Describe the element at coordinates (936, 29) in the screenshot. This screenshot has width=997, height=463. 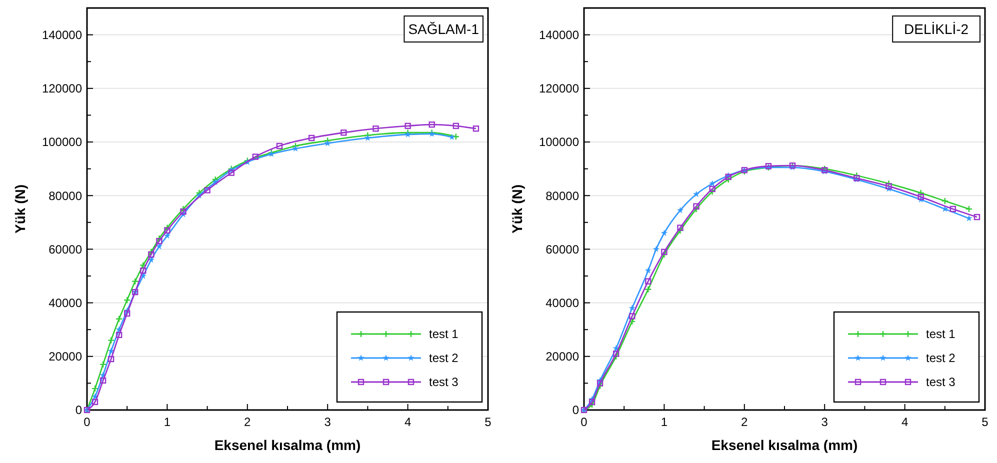
I see `annotation: DELİKLİ-2` at that location.